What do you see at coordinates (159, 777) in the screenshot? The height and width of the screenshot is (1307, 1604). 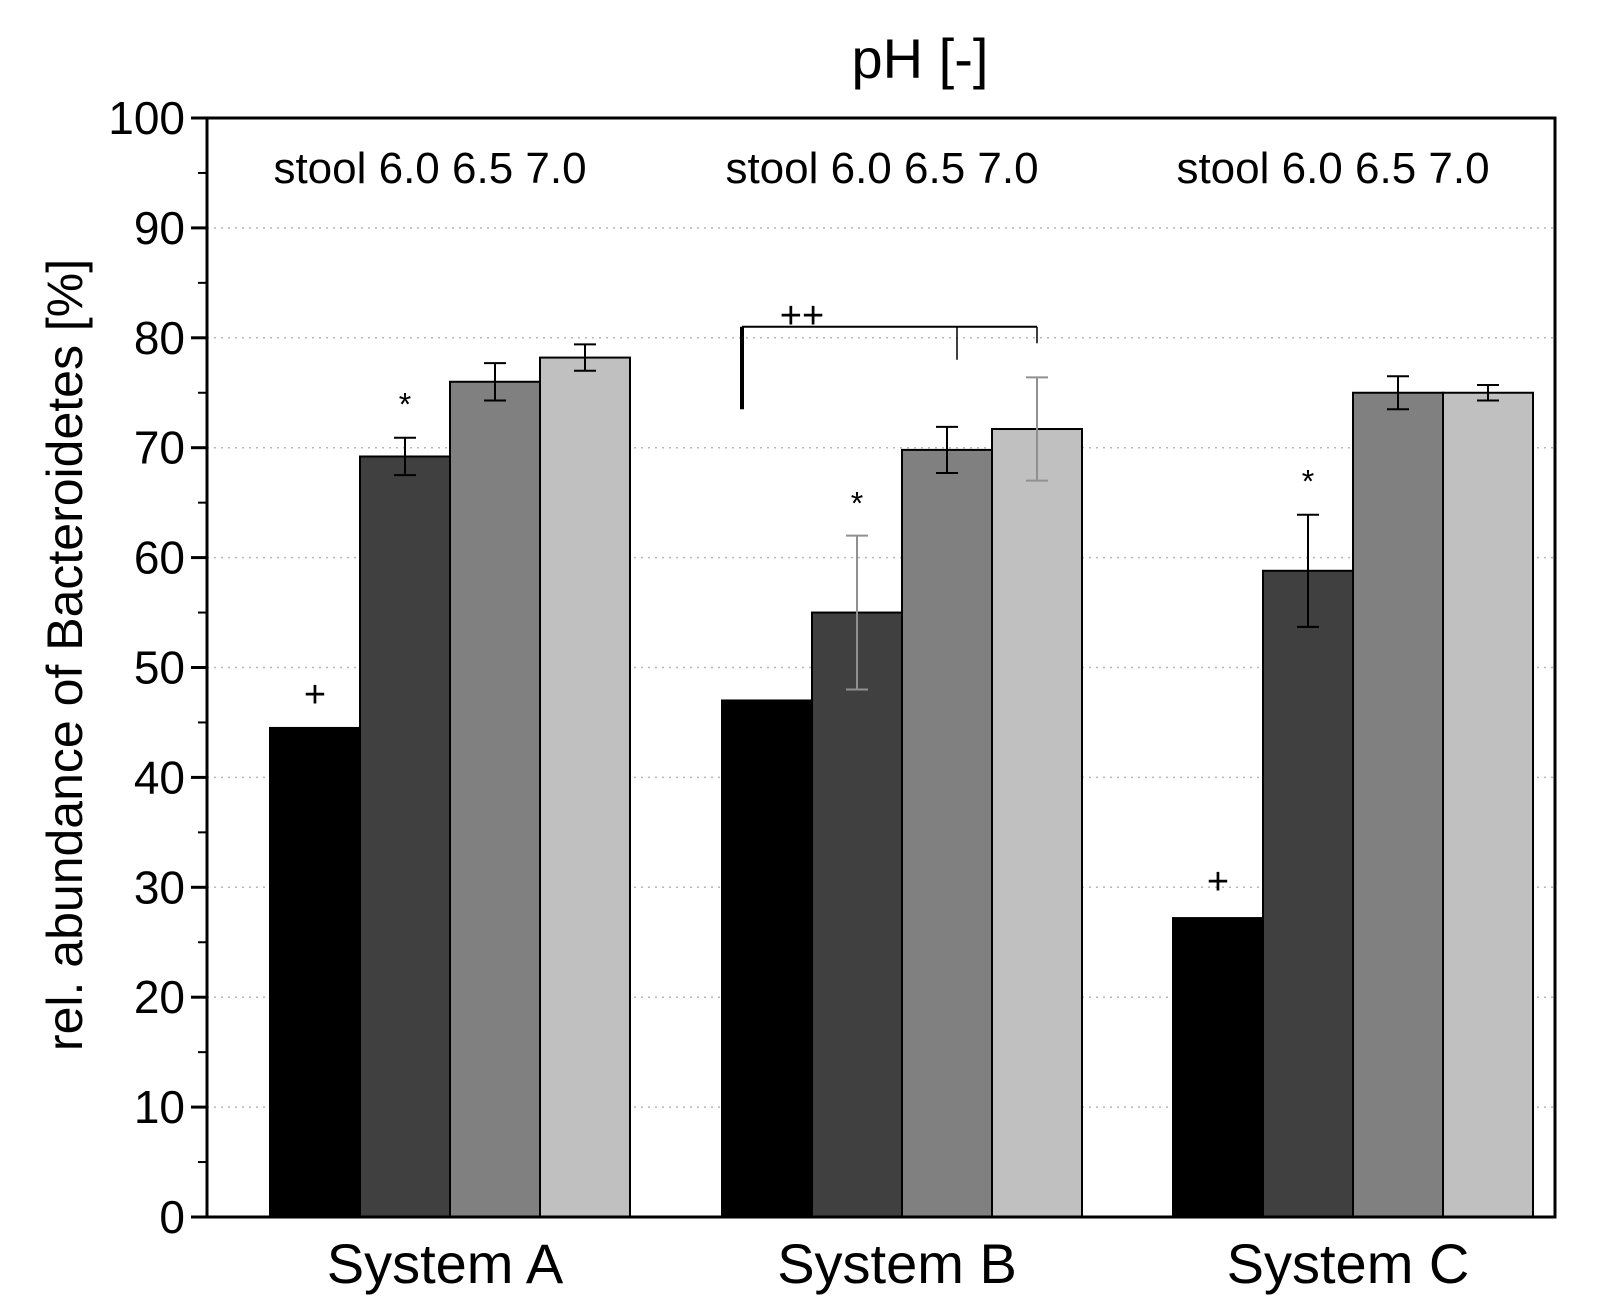 I see `y-tick-label-40: 40` at bounding box center [159, 777].